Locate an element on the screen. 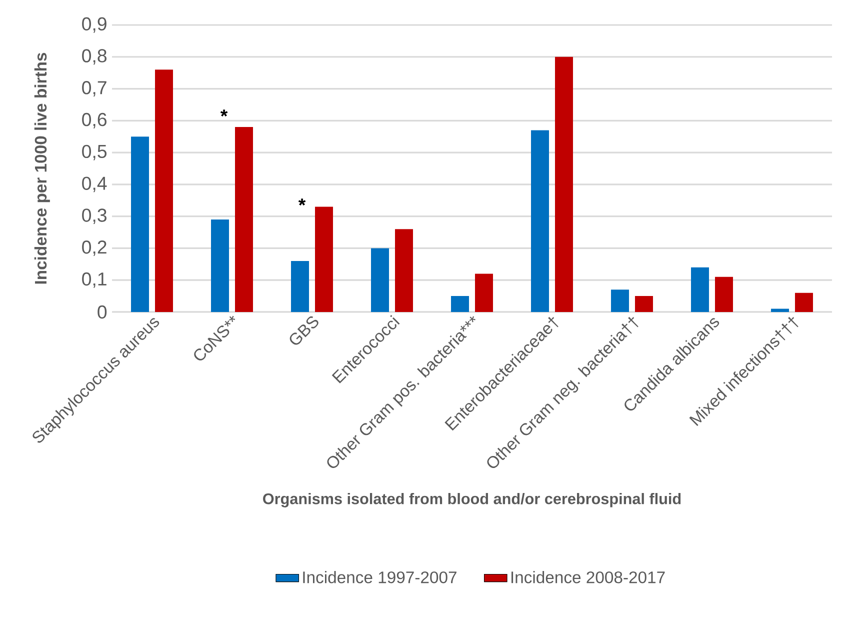 The image size is (854, 631). y-axis-title: Incidence per 1000 live births is located at coordinates (42, 168).